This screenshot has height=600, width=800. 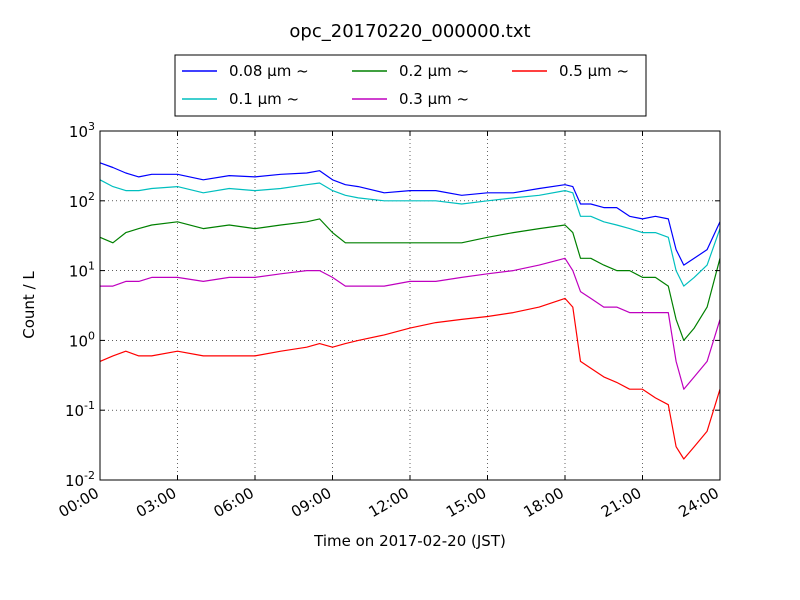 I want to click on y-tick-label: 10⁰, so click(x=82, y=339).